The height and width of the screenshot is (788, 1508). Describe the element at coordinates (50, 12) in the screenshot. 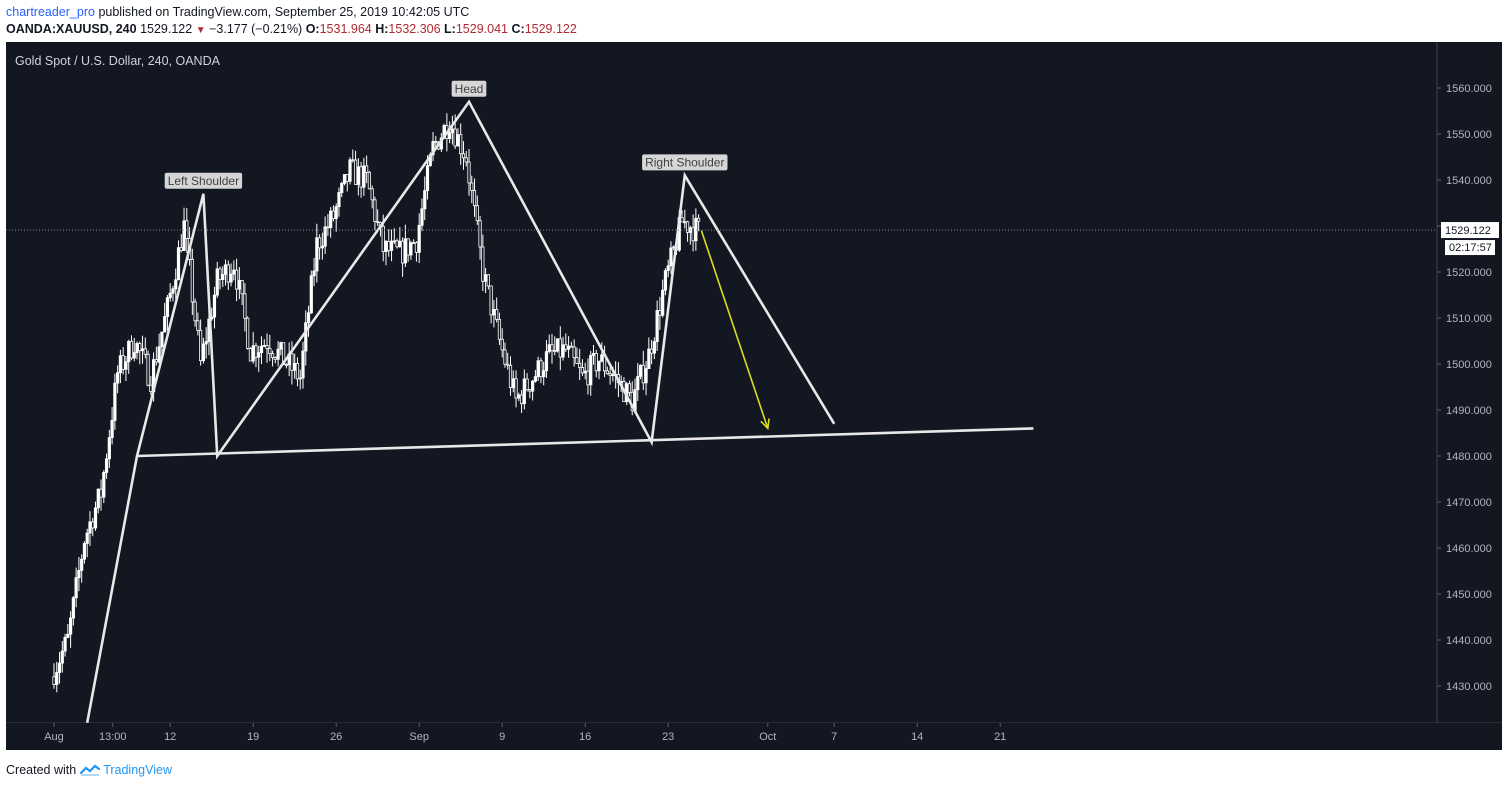

I see `author-link: chartreader_pro` at that location.